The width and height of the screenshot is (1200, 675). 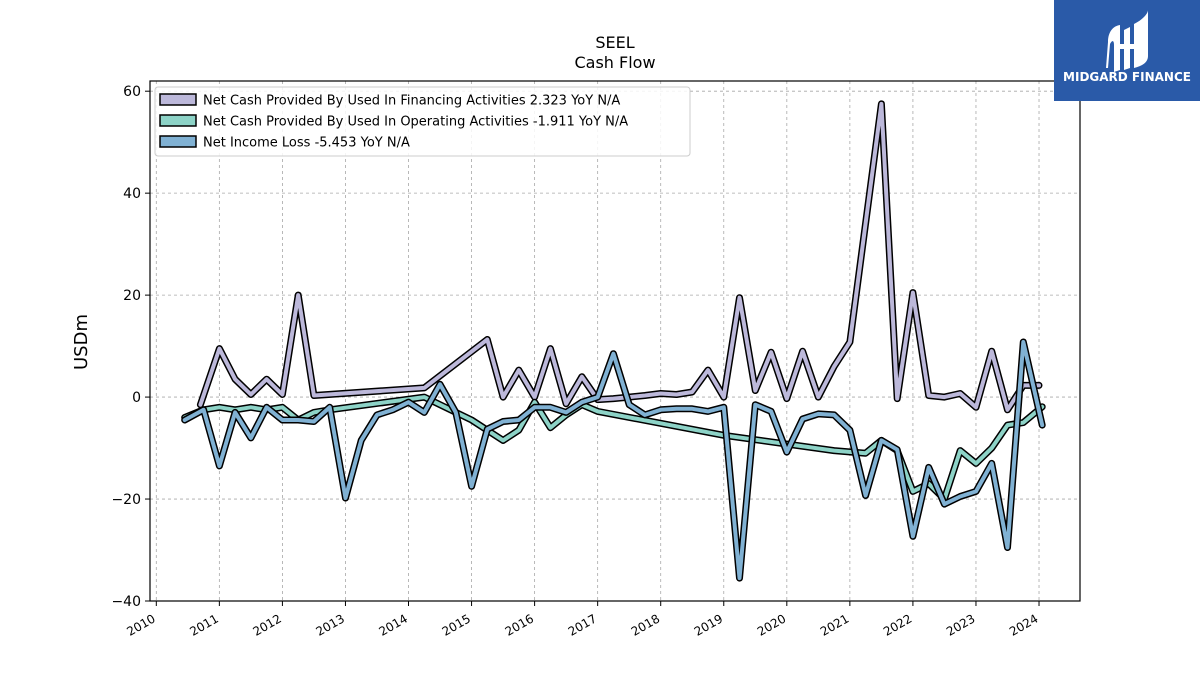 What do you see at coordinates (81, 342) in the screenshot?
I see `y-axis-label: USDm` at bounding box center [81, 342].